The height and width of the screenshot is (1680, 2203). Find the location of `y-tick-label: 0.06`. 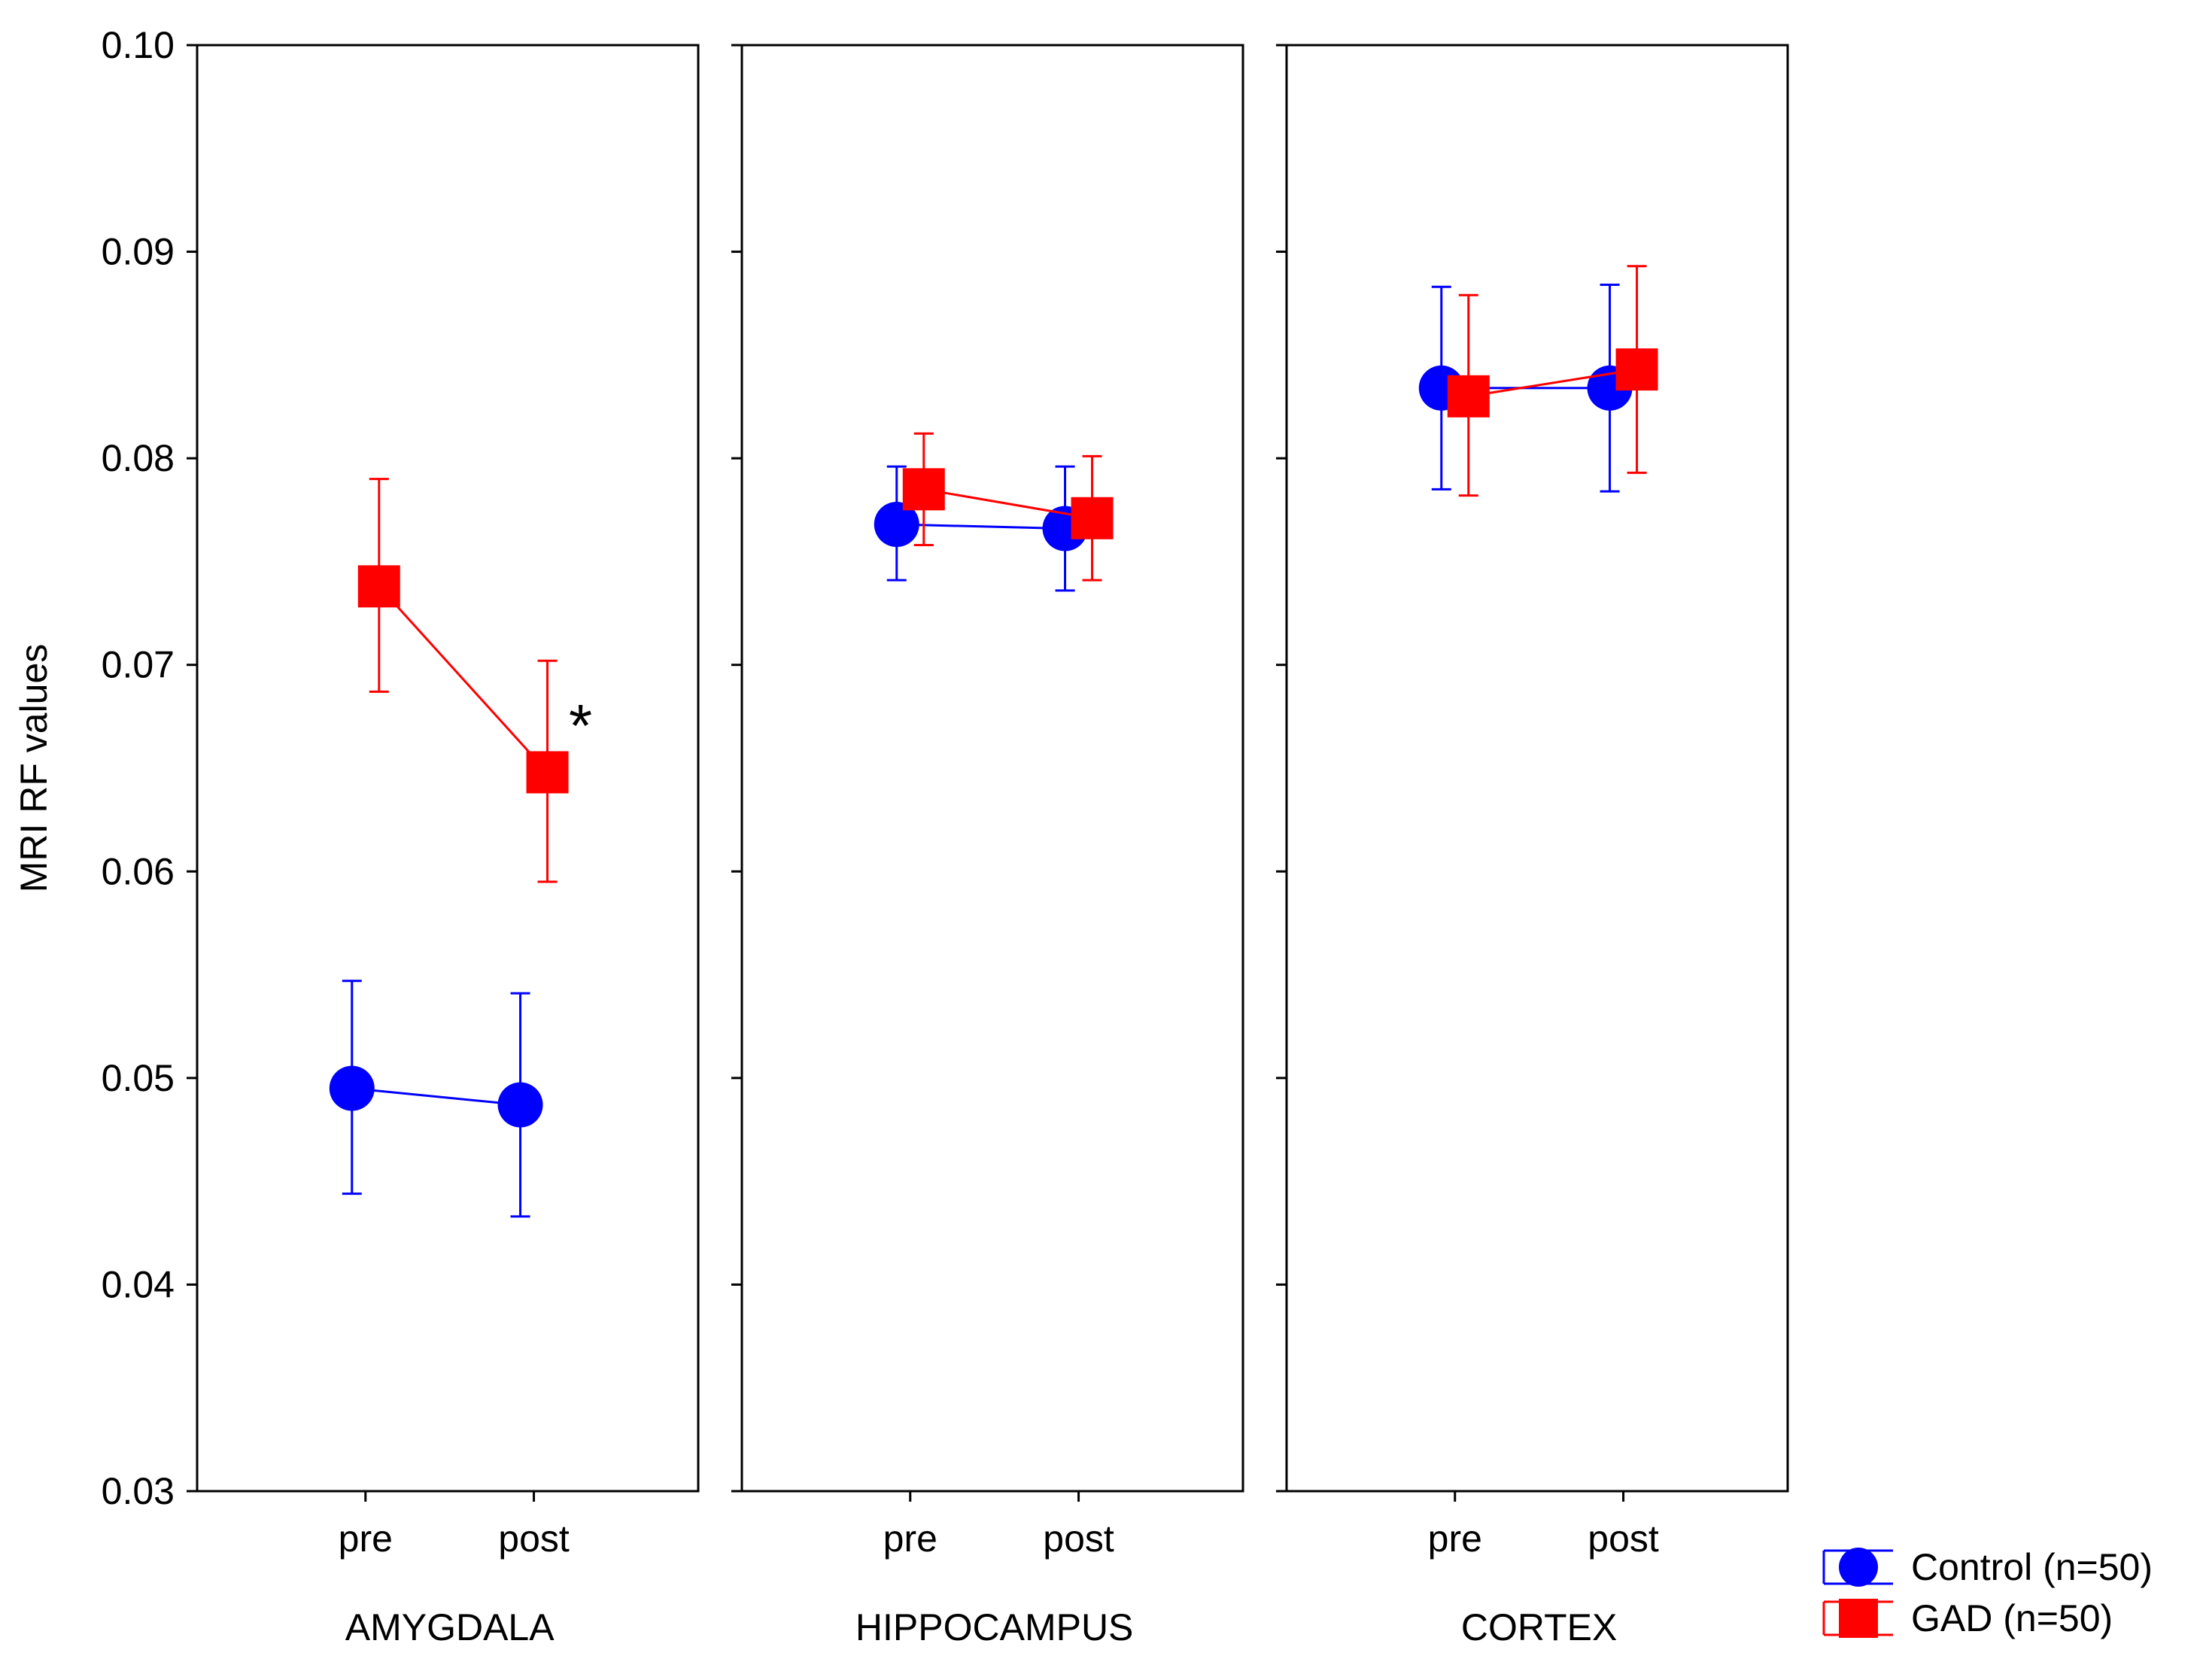

y-tick-label: 0.06 is located at coordinates (138, 871).